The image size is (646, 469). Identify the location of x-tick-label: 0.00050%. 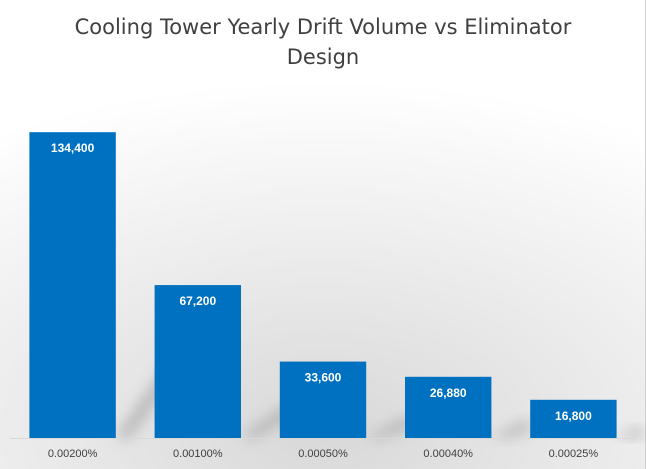
(323, 454).